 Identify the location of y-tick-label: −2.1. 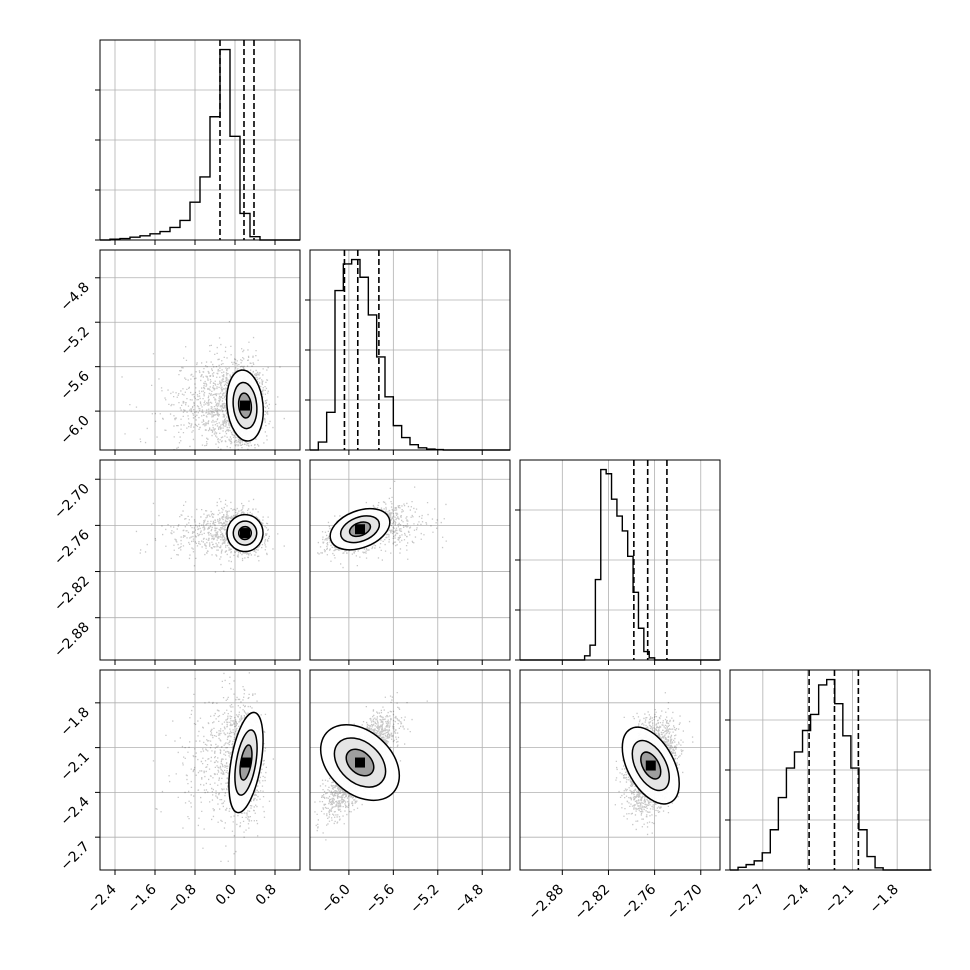
(74, 766).